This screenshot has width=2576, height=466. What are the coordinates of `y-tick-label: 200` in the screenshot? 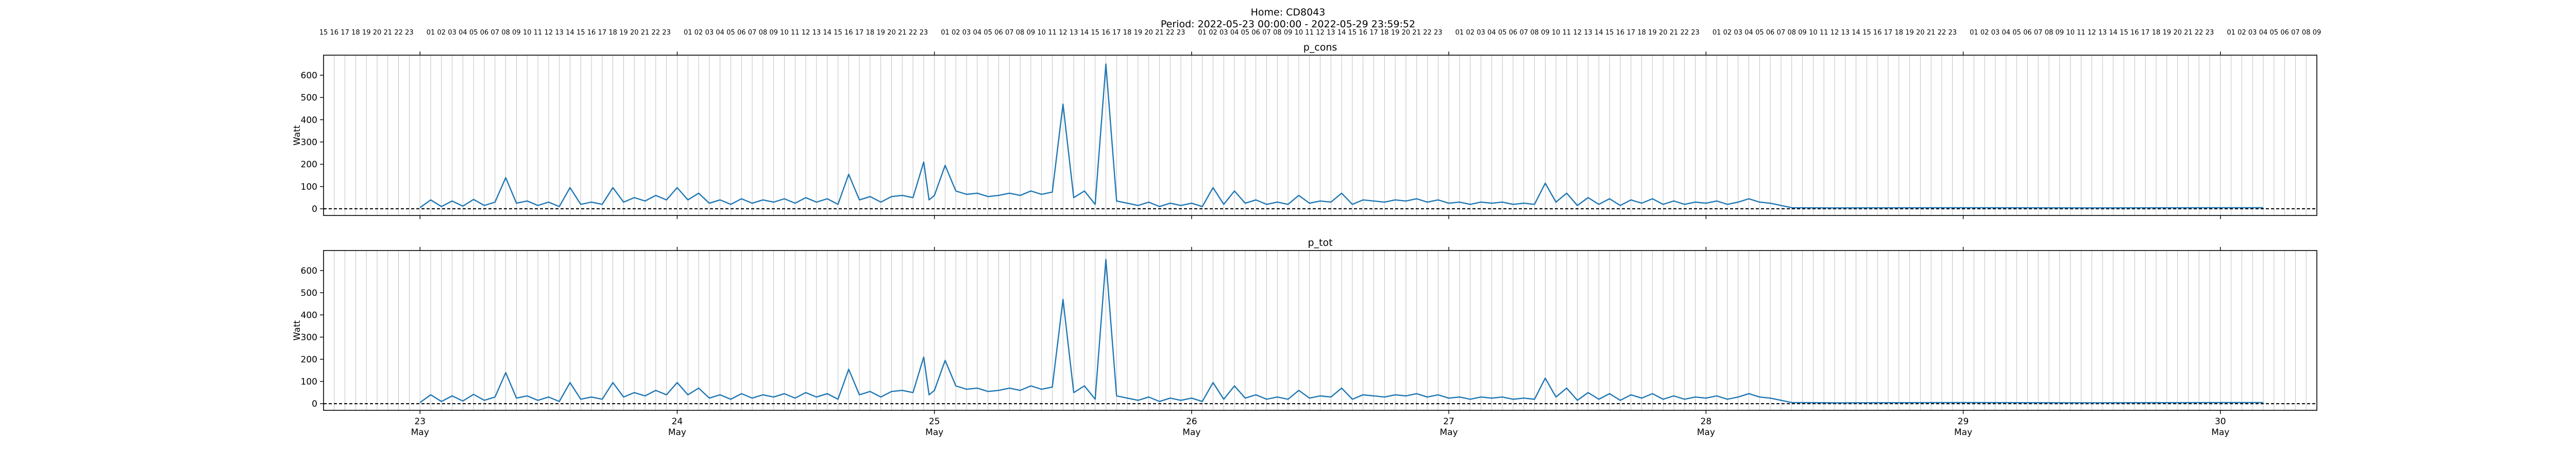 It's located at (309, 360).